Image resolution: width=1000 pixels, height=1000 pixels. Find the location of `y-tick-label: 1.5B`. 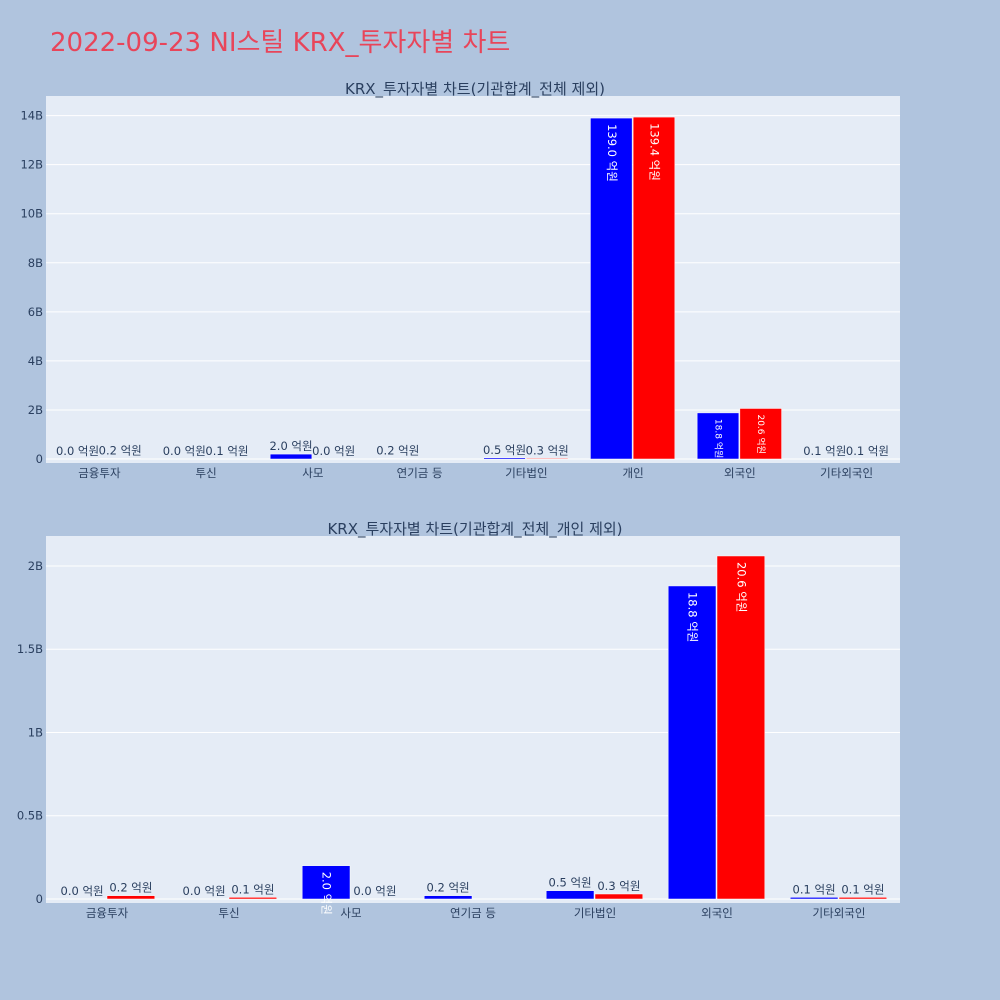

y-tick-label: 1.5B is located at coordinates (30, 649).